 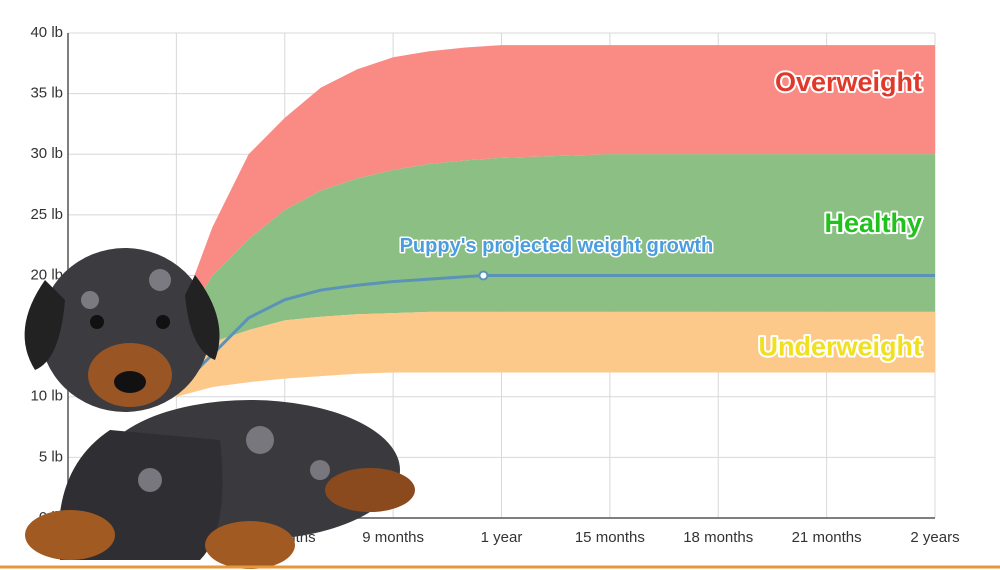 What do you see at coordinates (827, 537) in the screenshot?
I see `x-tick-label: 21 months` at bounding box center [827, 537].